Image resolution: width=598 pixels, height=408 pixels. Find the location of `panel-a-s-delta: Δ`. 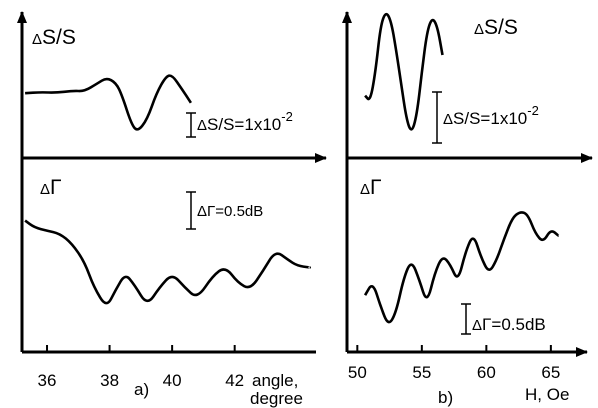

panel-a-s-delta: Δ is located at coordinates (37, 39).